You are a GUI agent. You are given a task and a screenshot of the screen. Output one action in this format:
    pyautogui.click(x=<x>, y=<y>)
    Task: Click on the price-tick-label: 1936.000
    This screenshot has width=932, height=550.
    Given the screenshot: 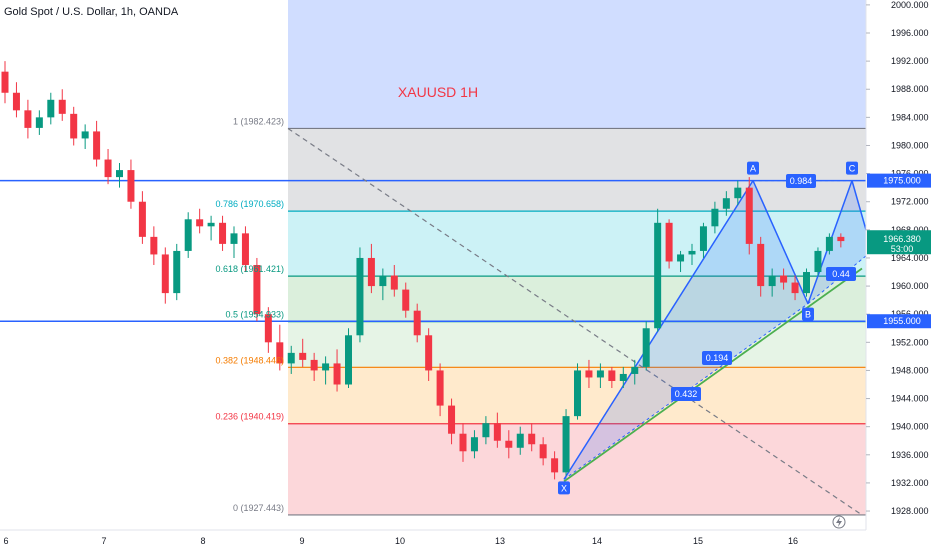 What is the action you would take?
    pyautogui.click(x=910, y=455)
    